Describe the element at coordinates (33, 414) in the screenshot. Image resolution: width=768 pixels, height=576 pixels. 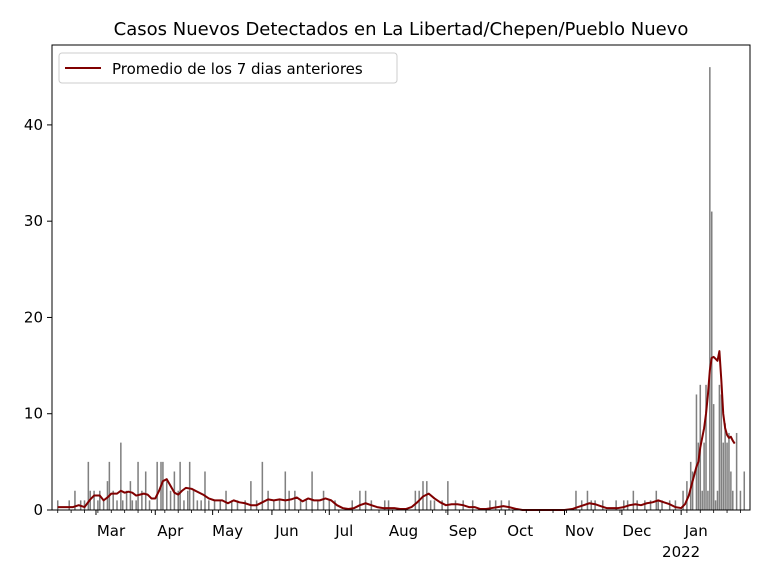
I see `y-tick-label: 10` at that location.